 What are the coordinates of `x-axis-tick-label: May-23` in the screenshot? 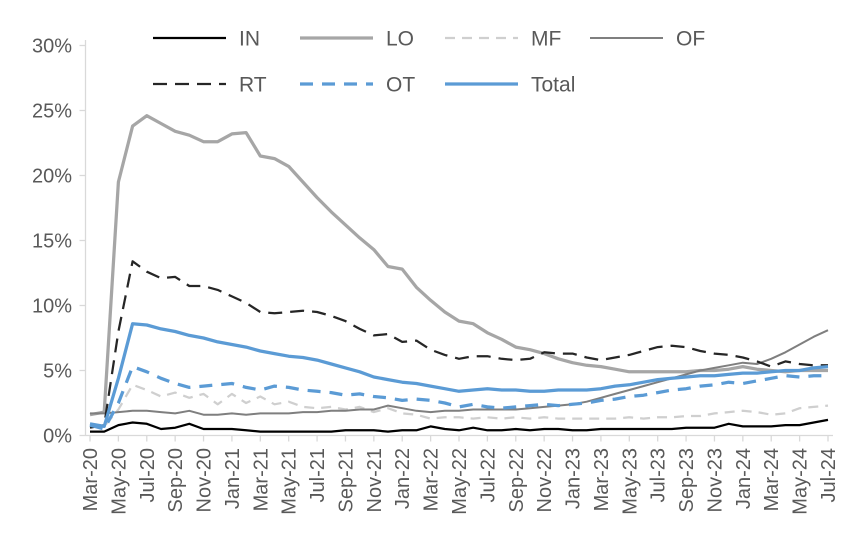 It's located at (630, 481).